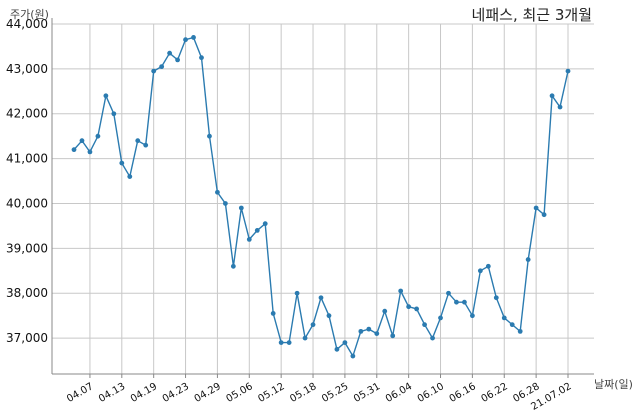 This screenshot has width=640, height=414. I want to click on chart-title: 네패스, 최근 3개월, so click(531, 15).